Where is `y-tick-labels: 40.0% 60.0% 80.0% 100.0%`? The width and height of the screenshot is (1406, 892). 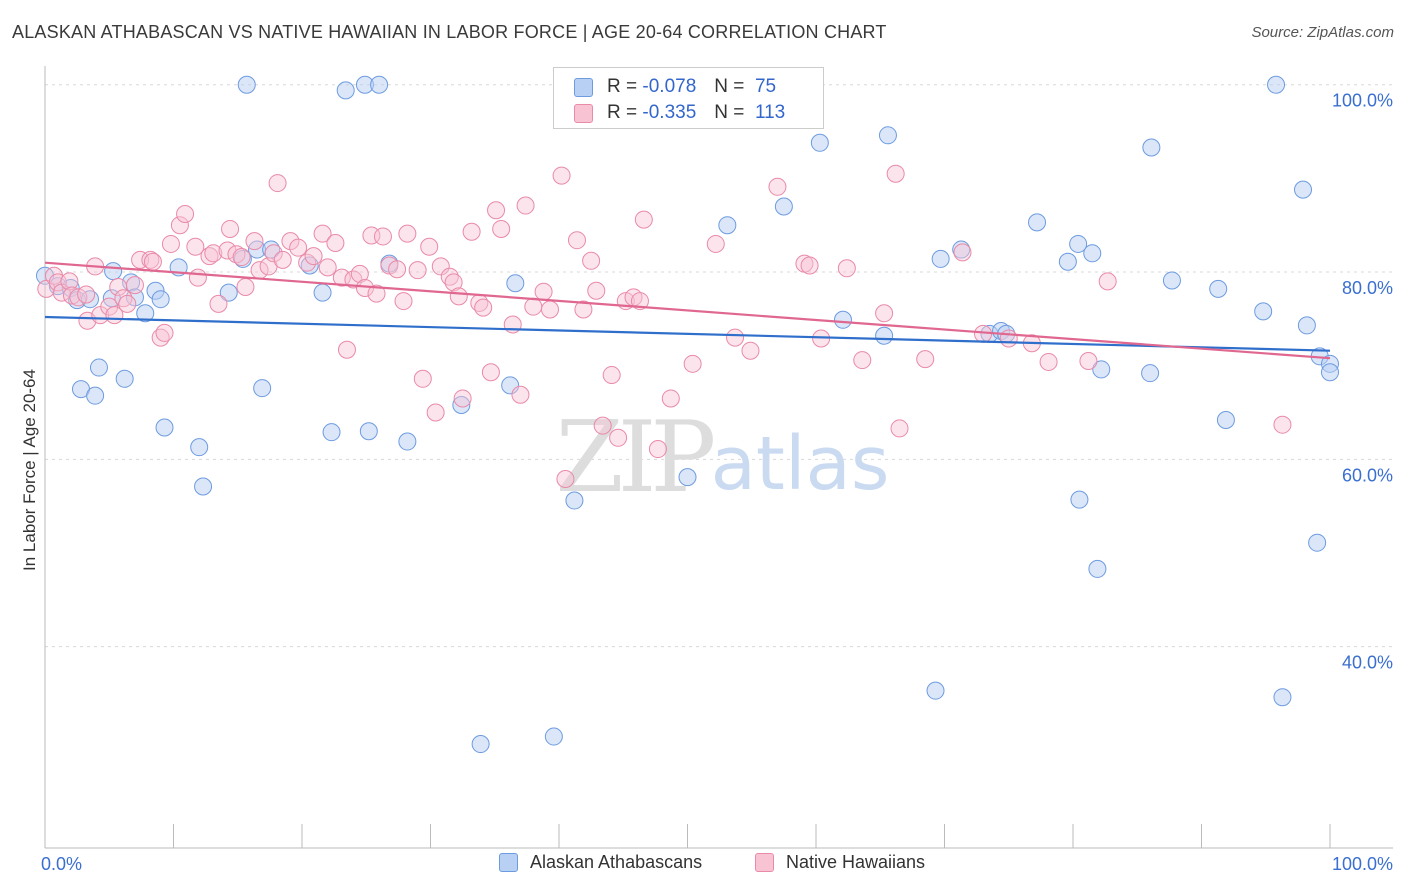 y-tick-labels: 40.0% 60.0% 80.0% 100.0% is located at coordinates (1362, 382).